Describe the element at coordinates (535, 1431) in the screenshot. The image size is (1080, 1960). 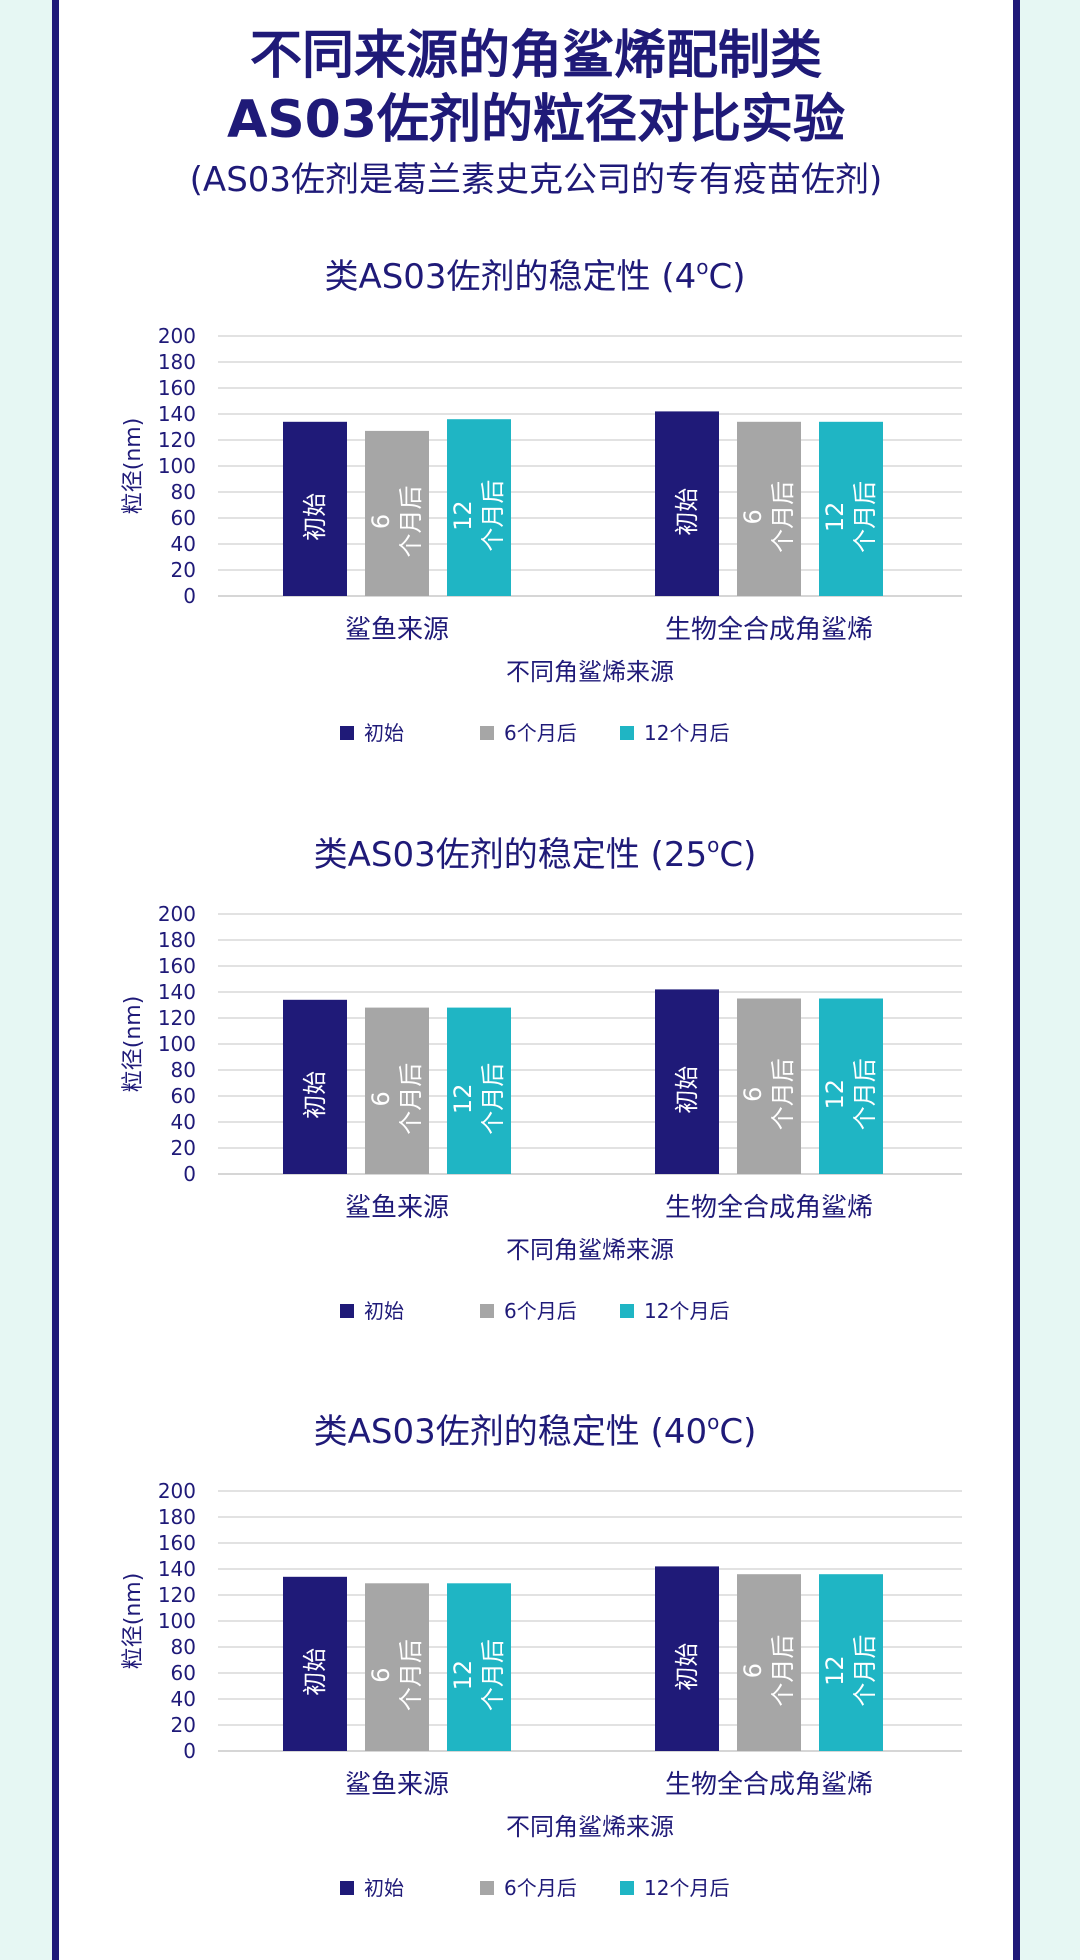
I see `chart-title: 类AS03佐剂的稳定性 (40oC)` at that location.